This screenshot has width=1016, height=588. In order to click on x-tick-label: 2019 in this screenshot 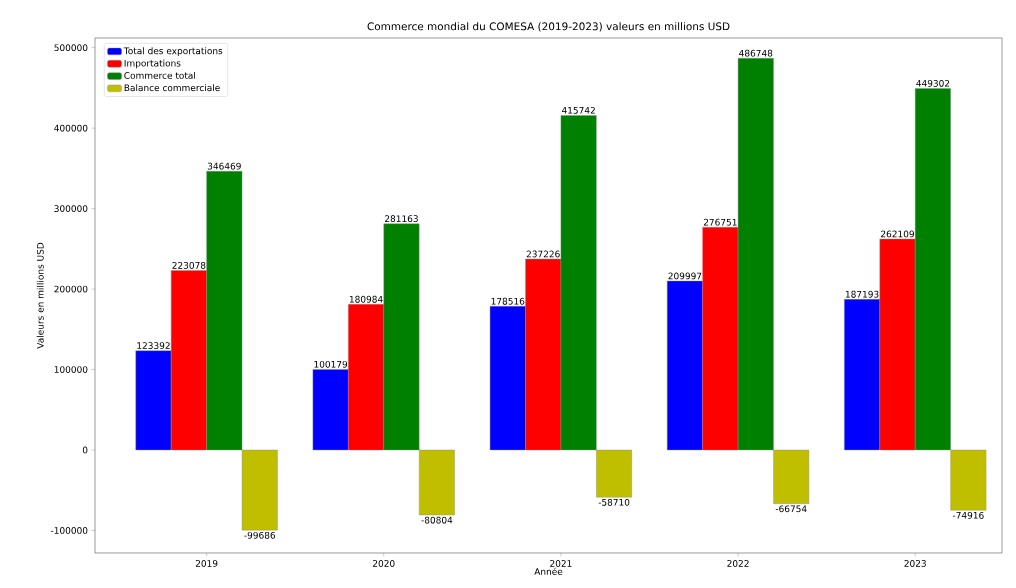, I will do `click(206, 563)`.